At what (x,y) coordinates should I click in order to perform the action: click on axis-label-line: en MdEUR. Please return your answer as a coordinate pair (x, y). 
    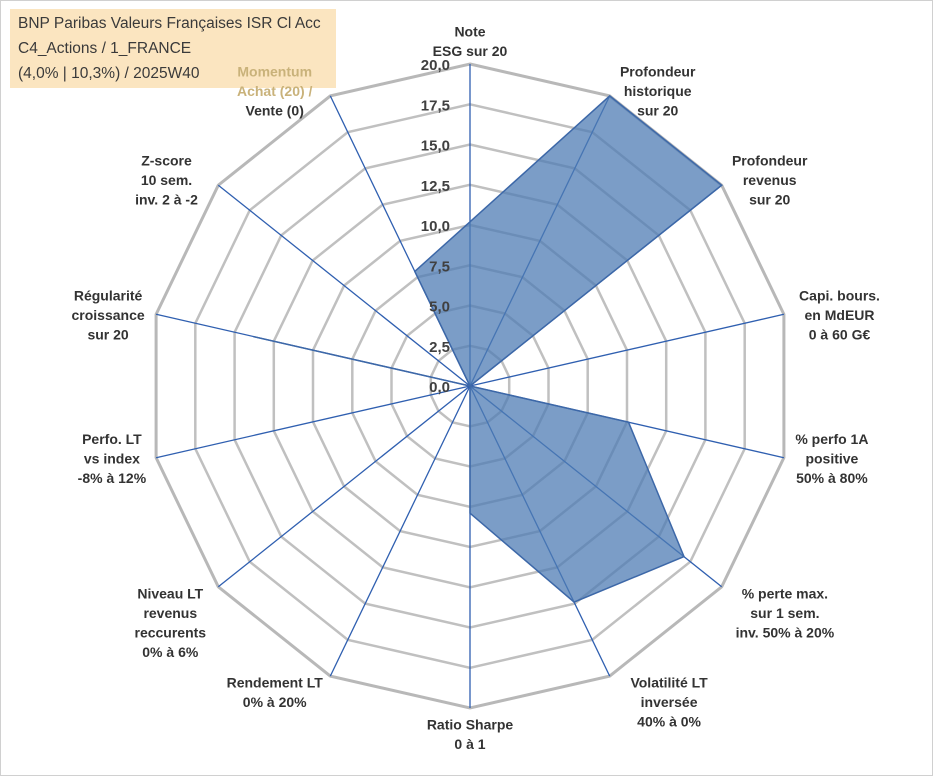
    Looking at the image, I should click on (840, 315).